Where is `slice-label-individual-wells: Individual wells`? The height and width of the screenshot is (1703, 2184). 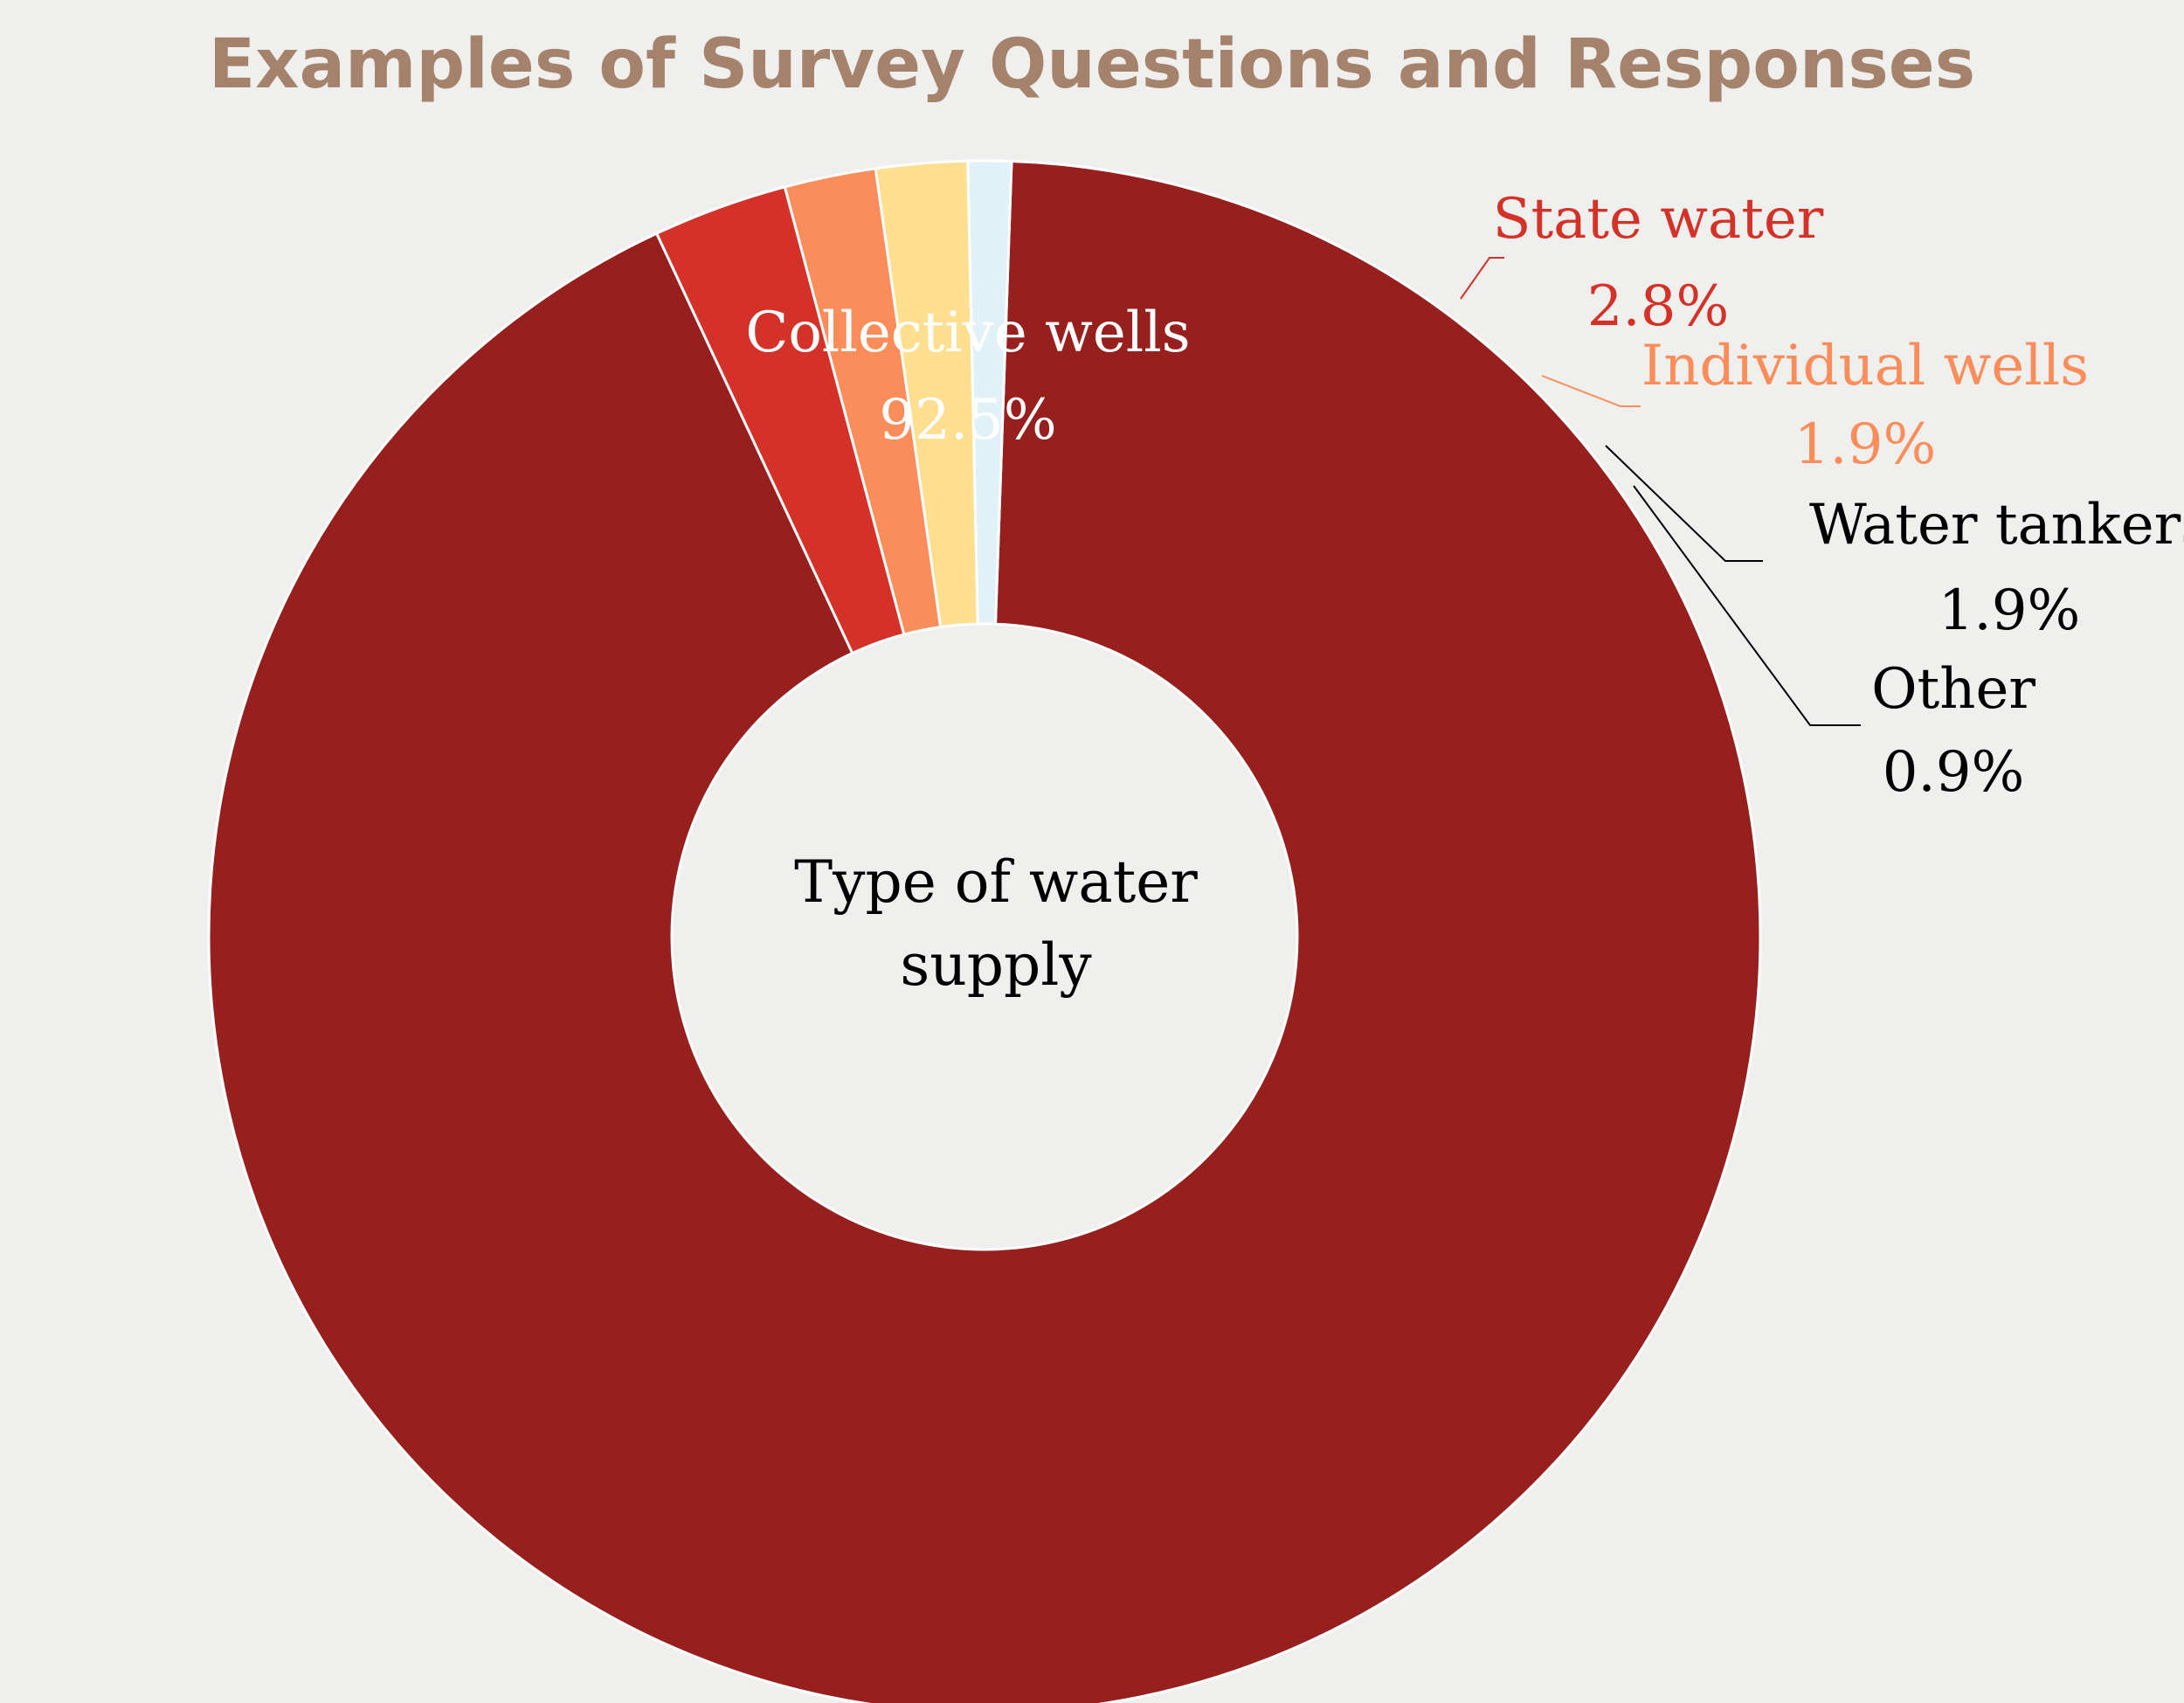
slice-label-individual-wells: Individual wells is located at coordinates (1865, 366).